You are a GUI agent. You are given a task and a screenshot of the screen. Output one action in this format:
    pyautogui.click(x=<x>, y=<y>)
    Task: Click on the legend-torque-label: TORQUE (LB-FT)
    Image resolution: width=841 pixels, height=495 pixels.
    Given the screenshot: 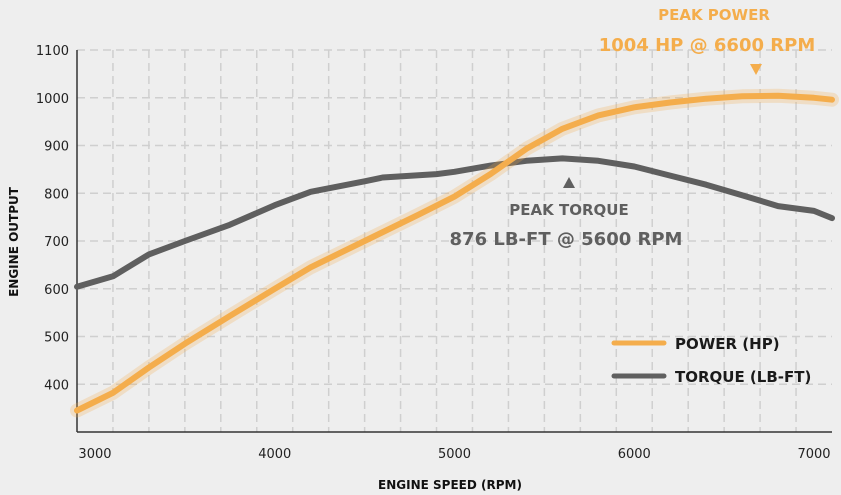 What is the action you would take?
    pyautogui.click(x=743, y=377)
    